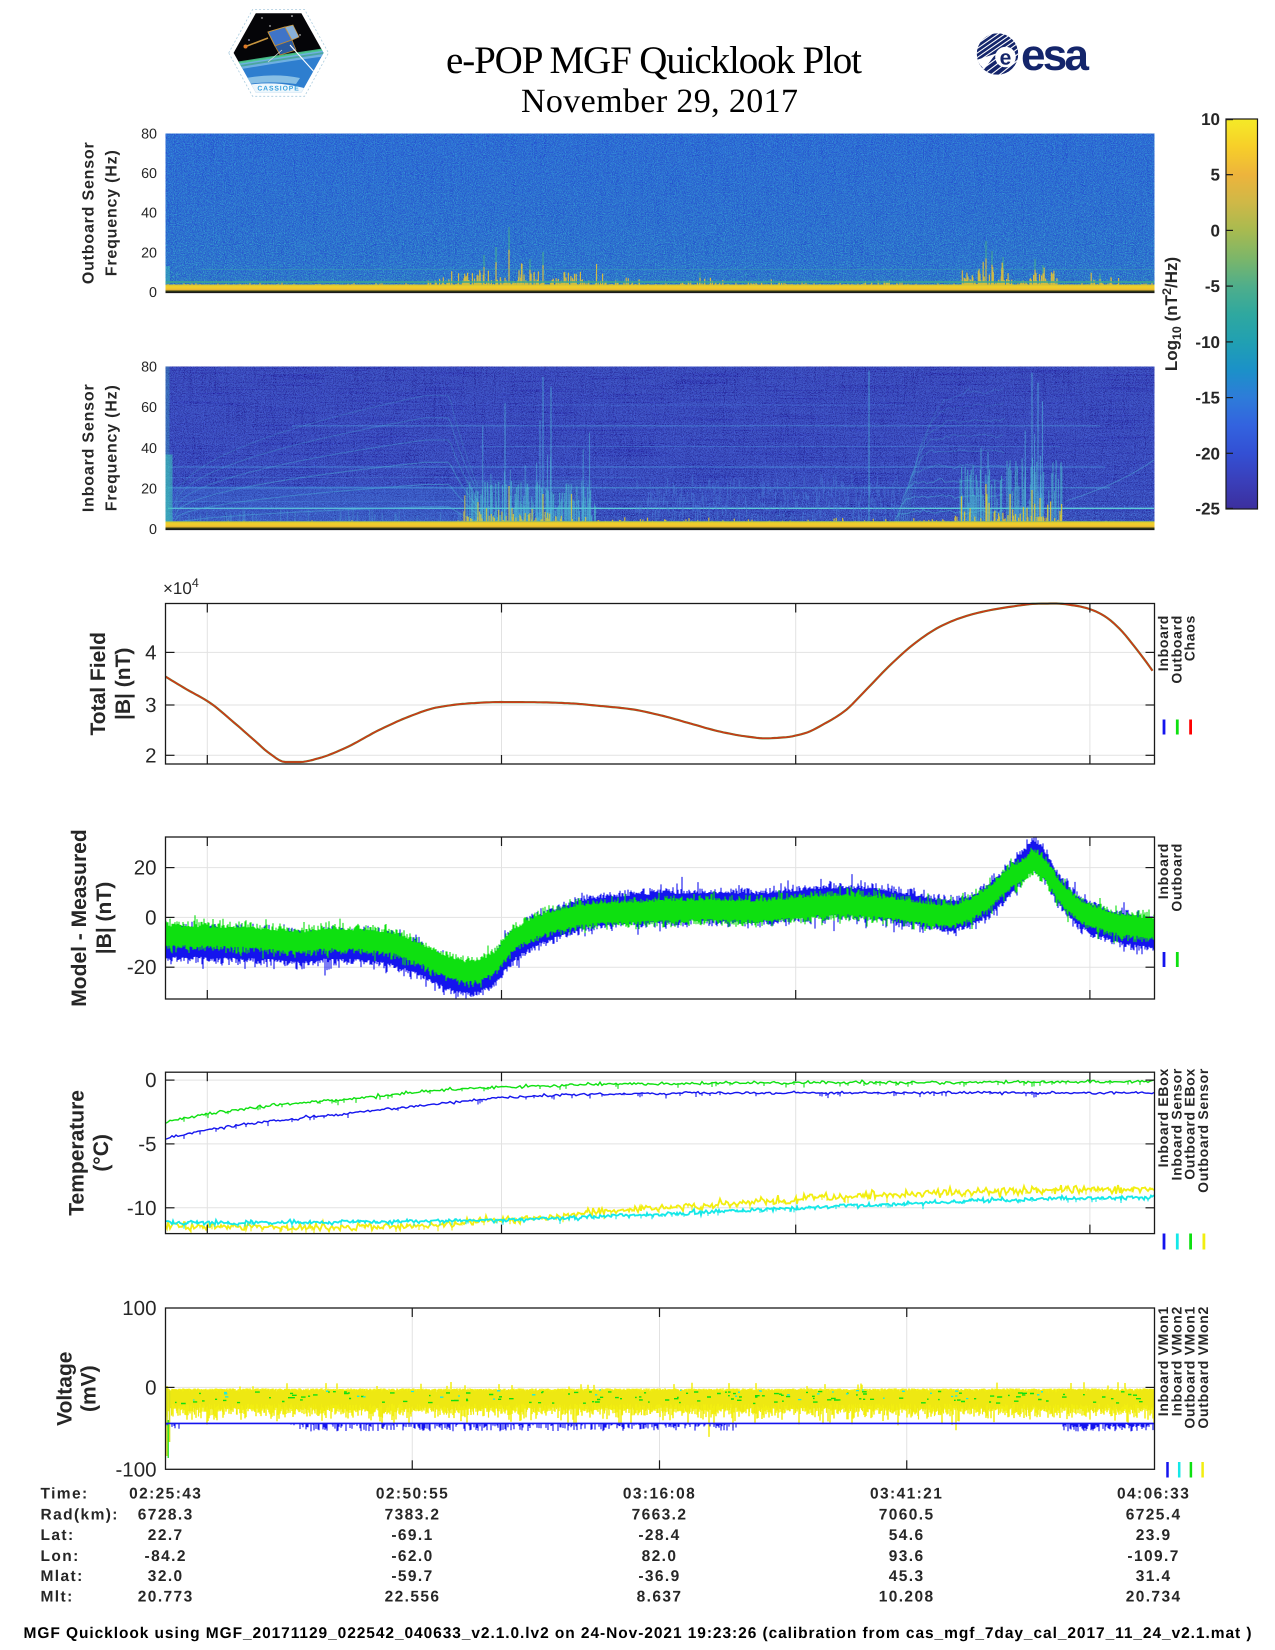 This screenshot has height=1650, width=1275. What do you see at coordinates (907, 1535) in the screenshot?
I see `svg-text: 54.6` at bounding box center [907, 1535].